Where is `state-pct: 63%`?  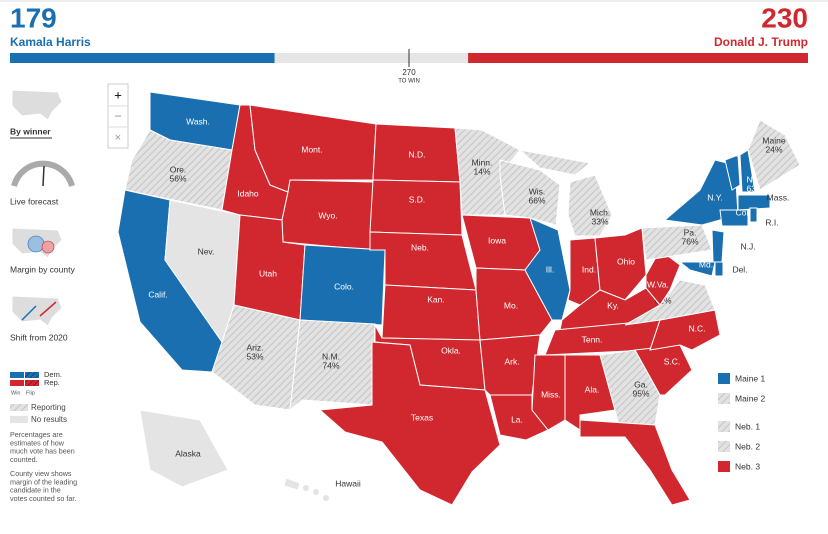
state-pct: 63% is located at coordinates (754, 188).